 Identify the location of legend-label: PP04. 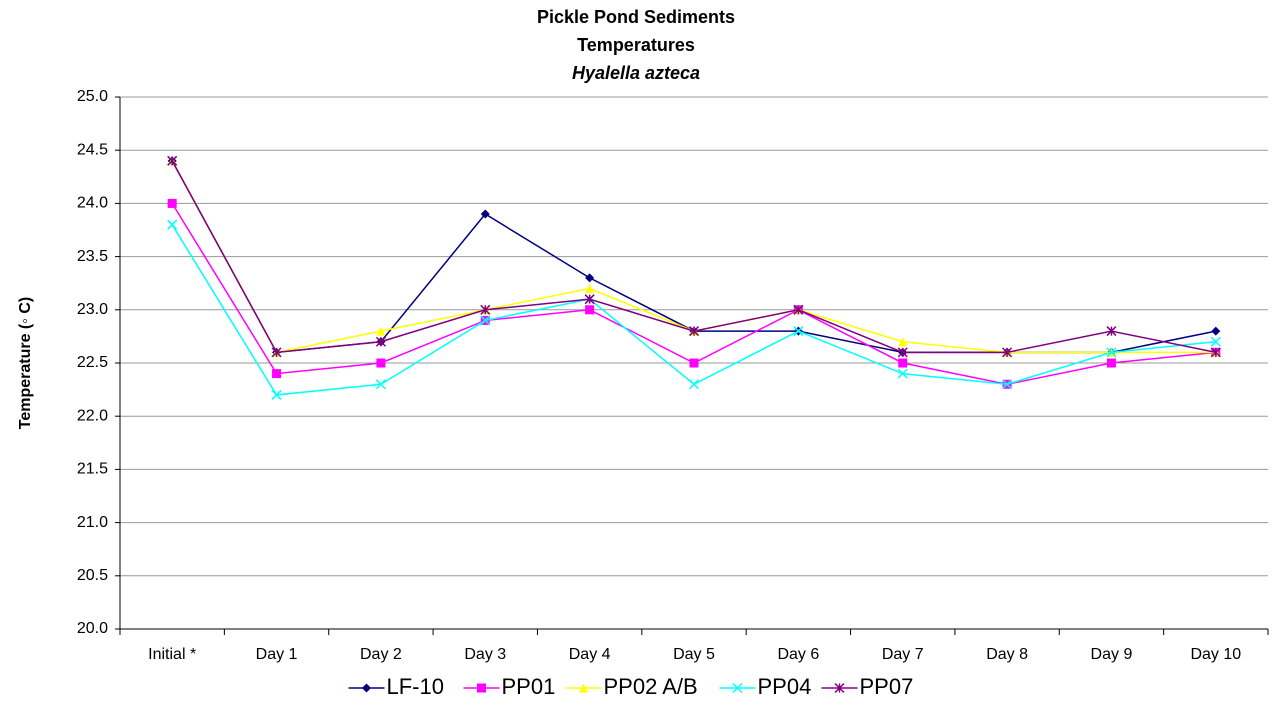
(785, 686).